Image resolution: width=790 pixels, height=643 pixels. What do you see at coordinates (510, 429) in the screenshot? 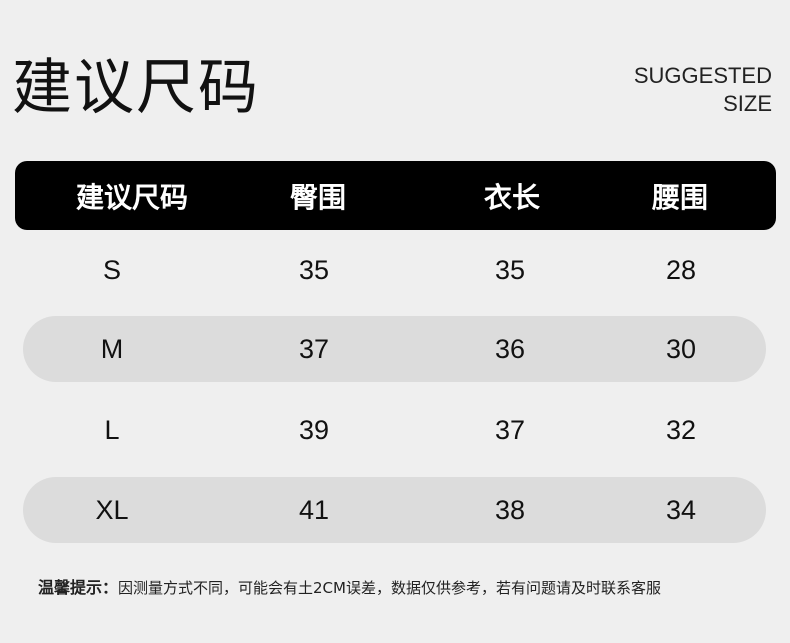
I see `cell-length: 37` at bounding box center [510, 429].